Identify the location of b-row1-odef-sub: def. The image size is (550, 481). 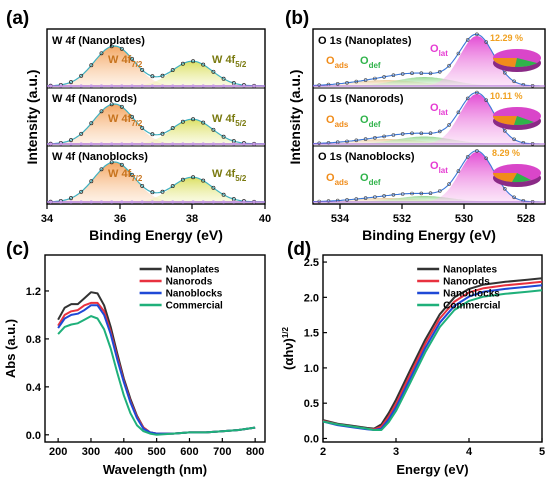
(375, 65).